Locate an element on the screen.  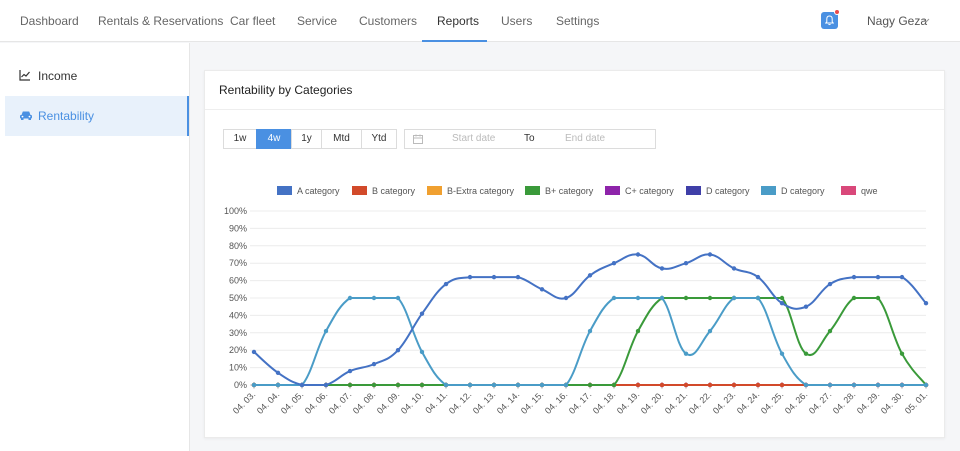
legend-item: D category is located at coordinates (793, 191).